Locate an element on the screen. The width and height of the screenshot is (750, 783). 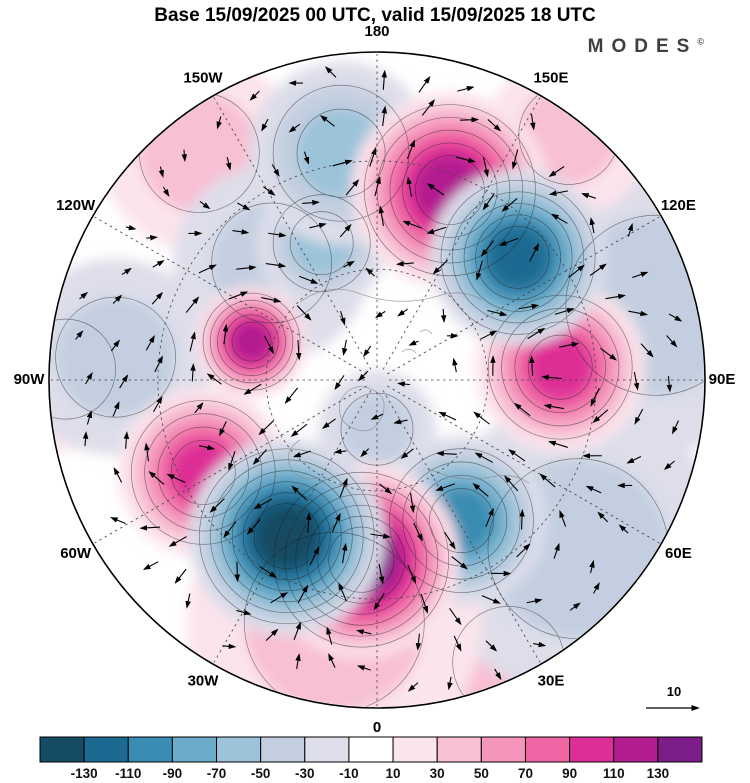
longitude-label: 150E is located at coordinates (550, 78).